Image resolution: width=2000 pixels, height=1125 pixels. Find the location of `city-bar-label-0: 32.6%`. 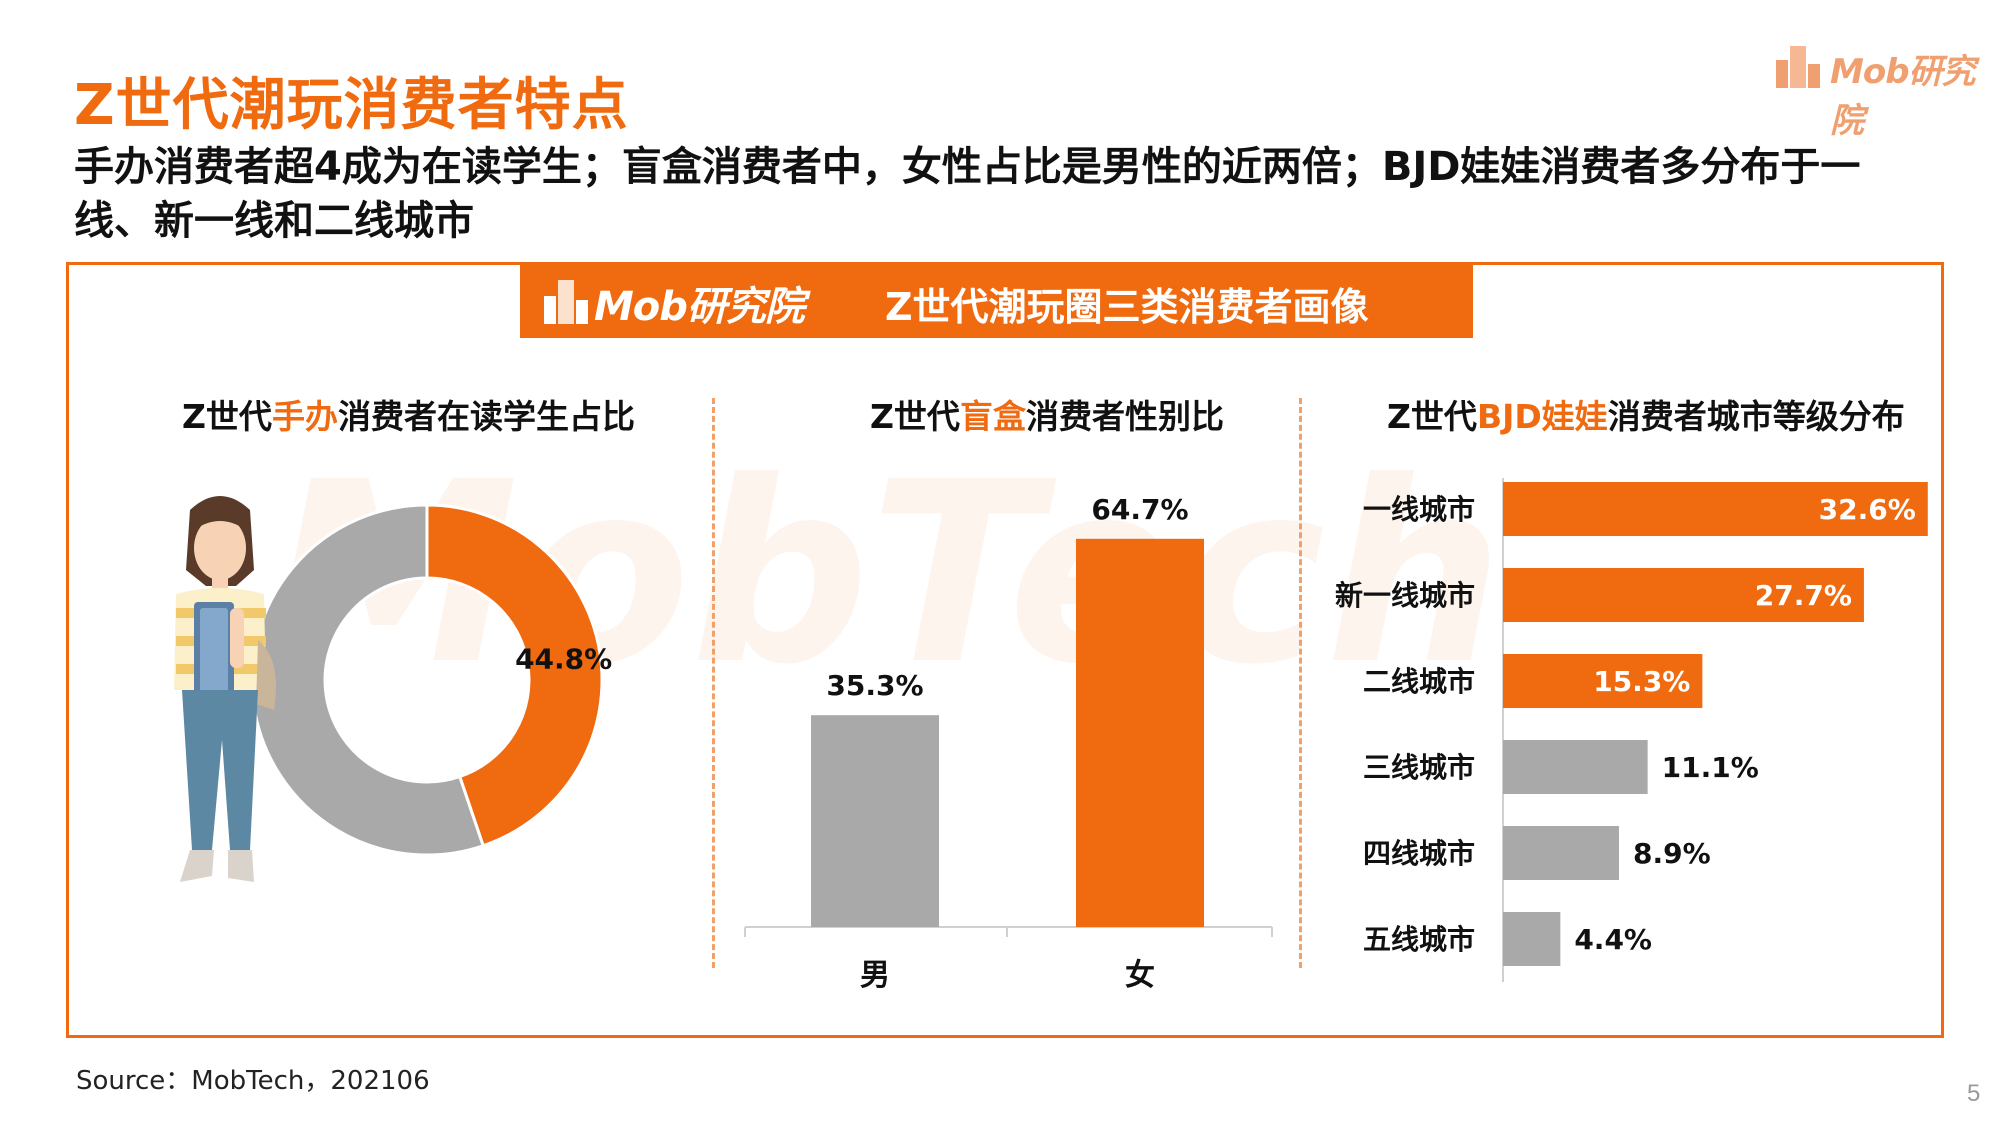

city-bar-label-0: 32.6% is located at coordinates (1867, 509).